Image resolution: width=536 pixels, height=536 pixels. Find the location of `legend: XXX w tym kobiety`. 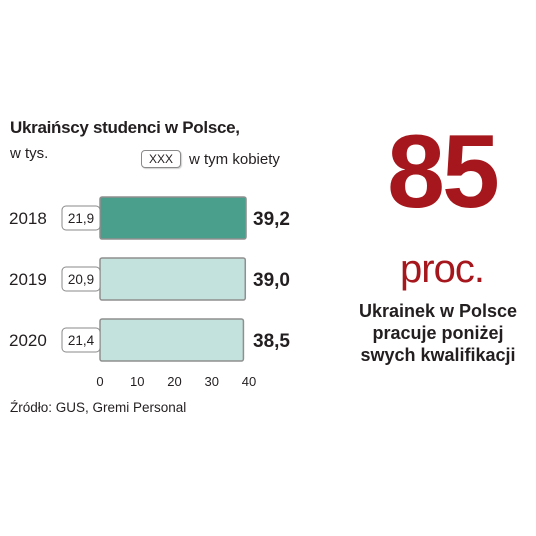

legend: XXX w tym kobiety is located at coordinates (210, 159).